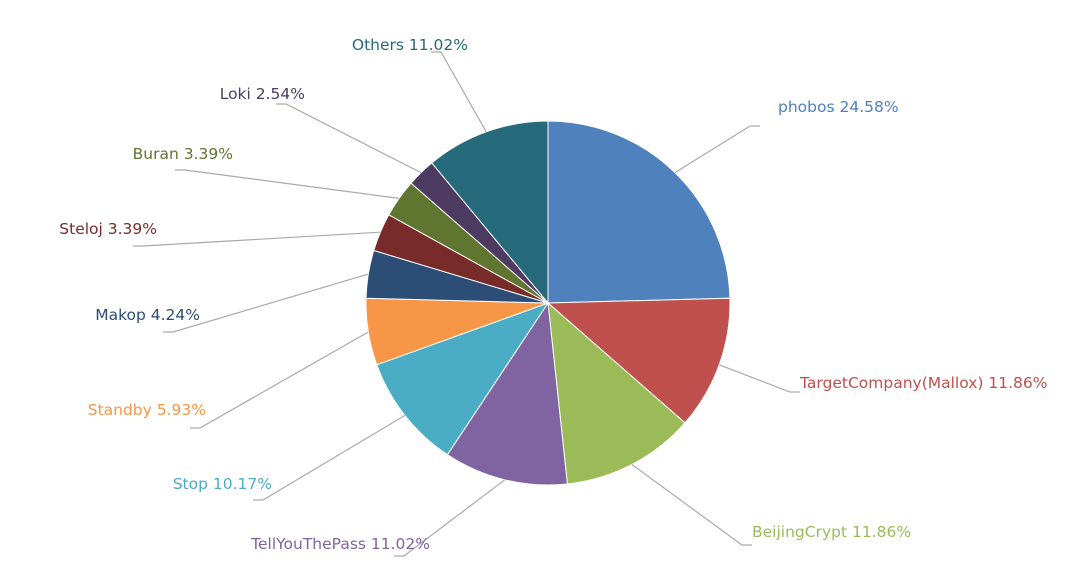  I want to click on slice-label: Loki 2.54%, so click(262, 94).